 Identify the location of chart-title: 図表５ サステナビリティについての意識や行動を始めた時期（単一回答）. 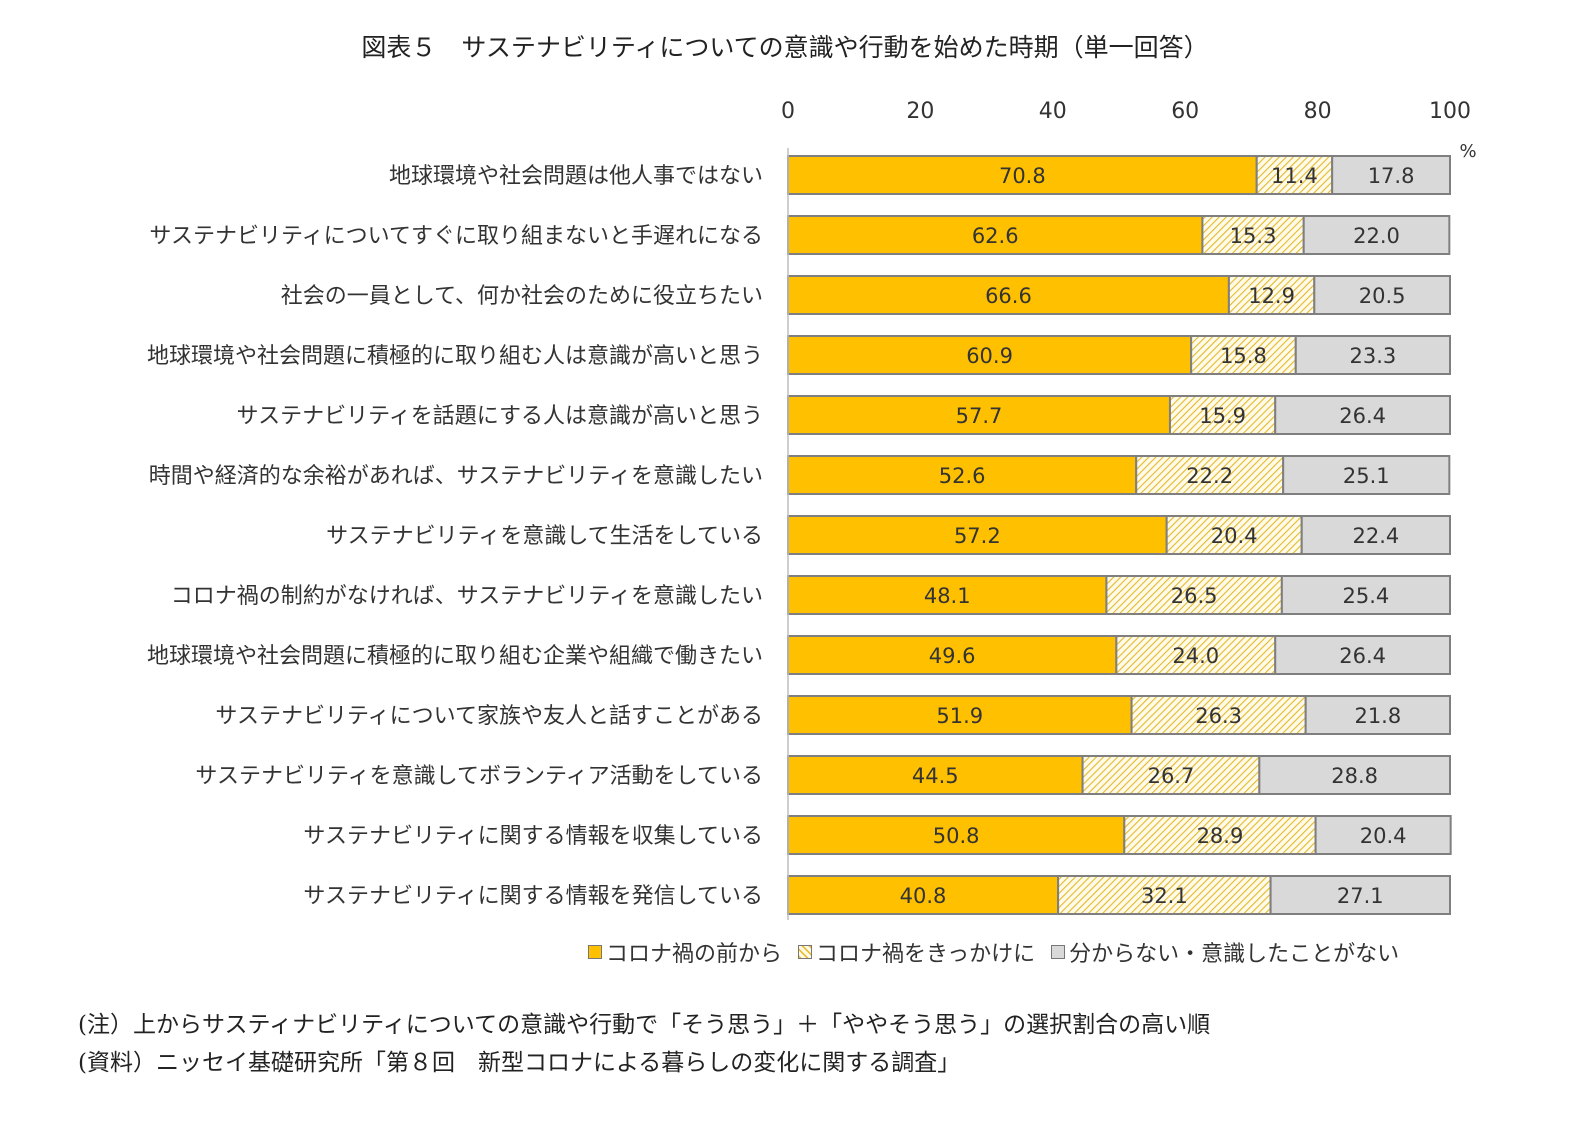
(785, 47).